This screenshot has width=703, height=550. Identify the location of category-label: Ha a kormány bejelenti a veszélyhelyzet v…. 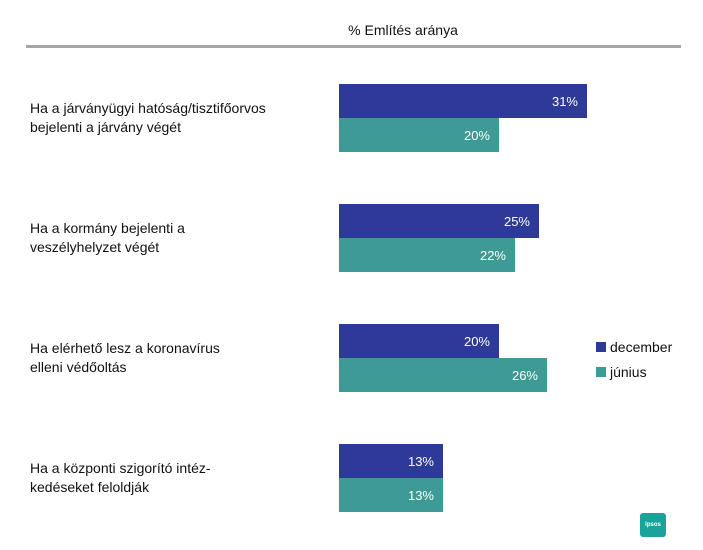
(107, 237).